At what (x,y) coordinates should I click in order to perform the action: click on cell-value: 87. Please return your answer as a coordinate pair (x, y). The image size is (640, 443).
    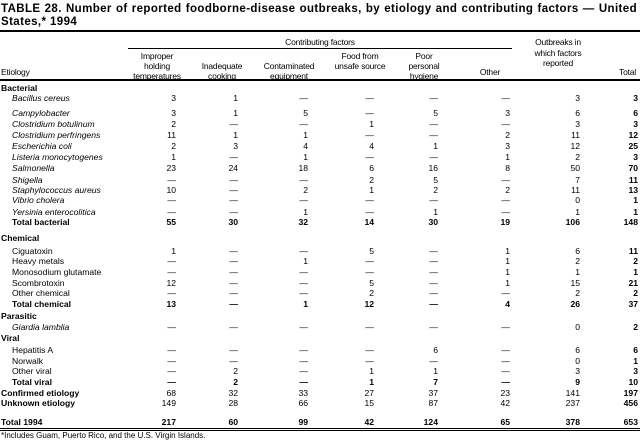
    Looking at the image, I should click on (433, 403).